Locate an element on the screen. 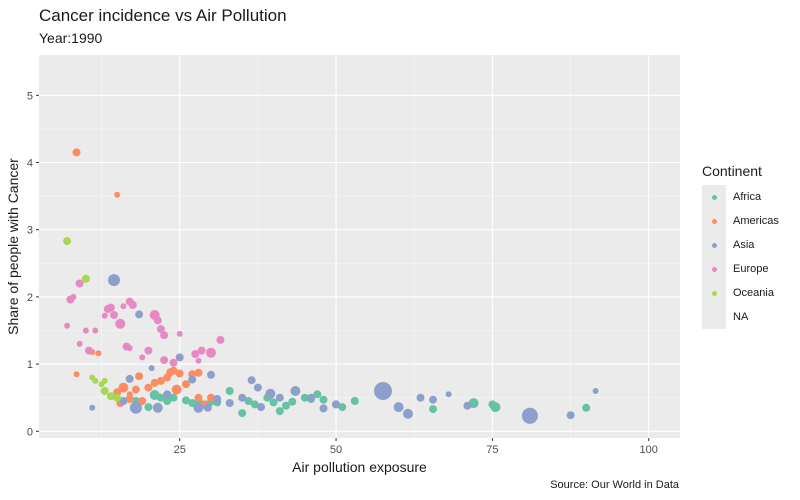  y-tick-label: 2 is located at coordinates (30, 298).